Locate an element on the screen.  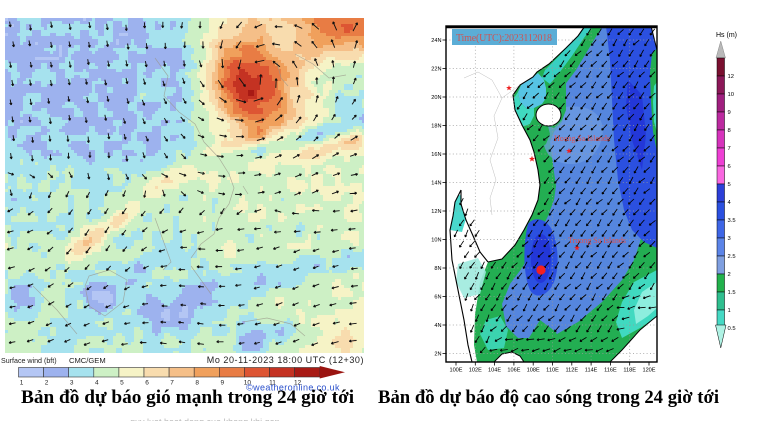
svg-text: 106E is located at coordinates (513, 371).